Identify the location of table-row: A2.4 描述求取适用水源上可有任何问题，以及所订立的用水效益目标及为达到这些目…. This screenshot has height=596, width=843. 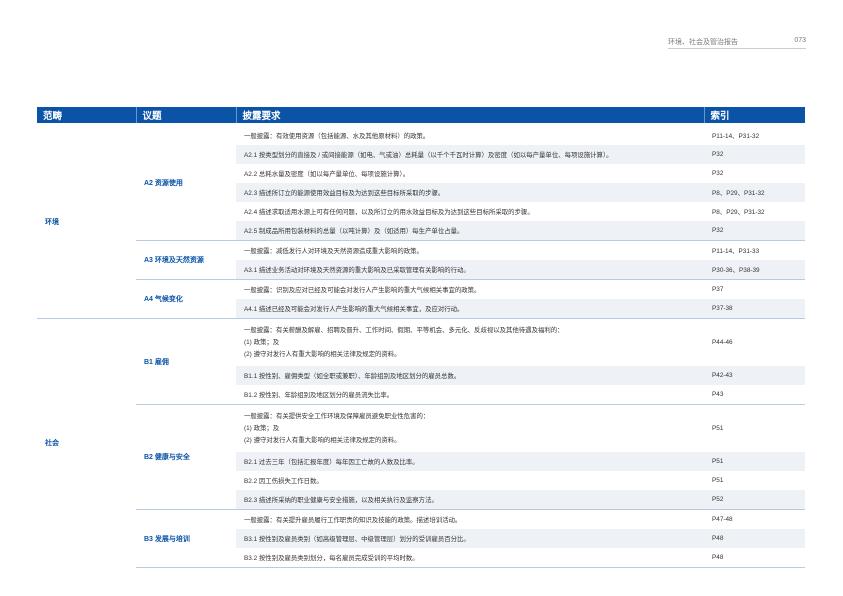
(421, 211).